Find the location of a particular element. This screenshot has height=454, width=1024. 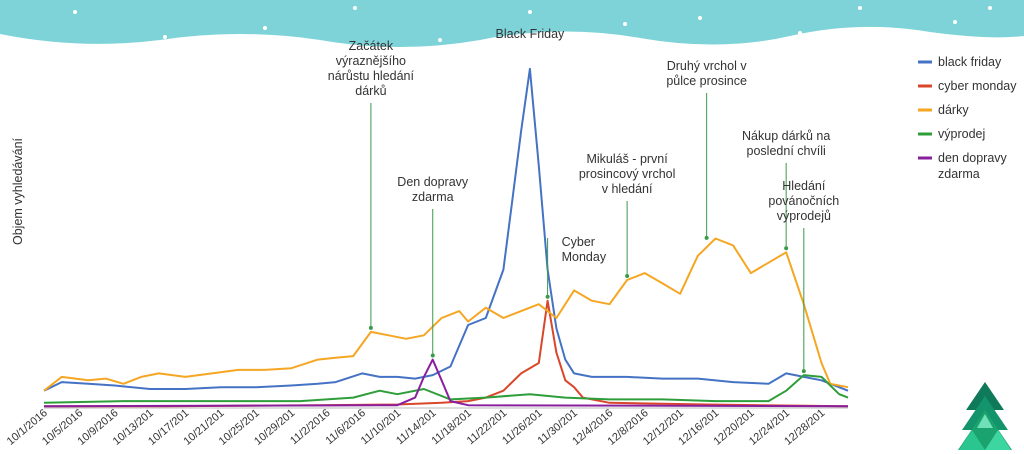

legend-item-1: cyber monday is located at coordinates (967, 86).